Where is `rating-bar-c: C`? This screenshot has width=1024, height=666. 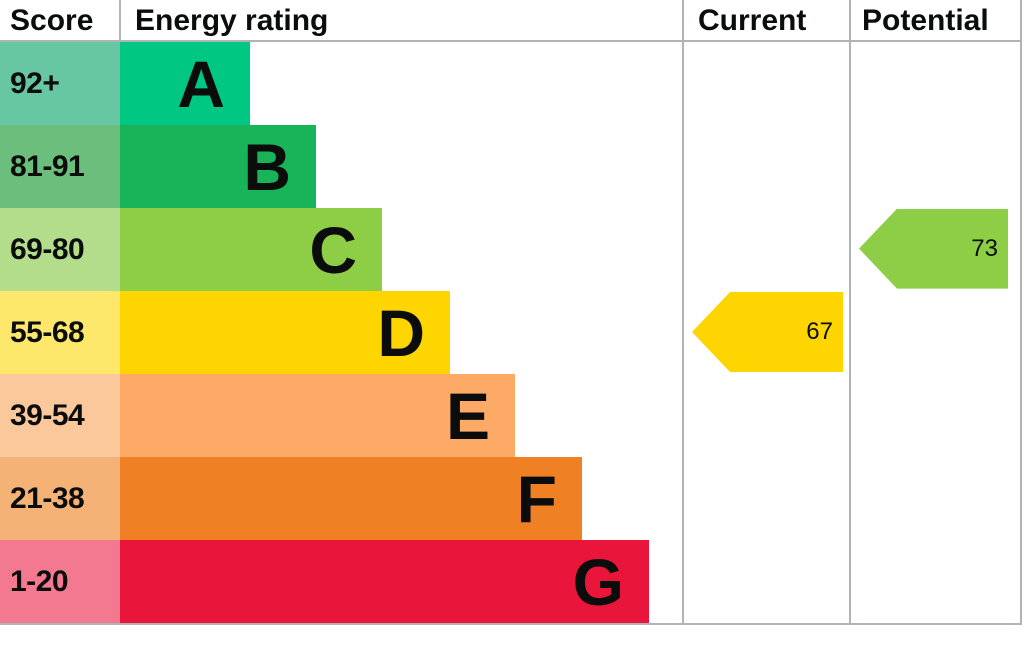
rating-bar-c: C is located at coordinates (251, 249).